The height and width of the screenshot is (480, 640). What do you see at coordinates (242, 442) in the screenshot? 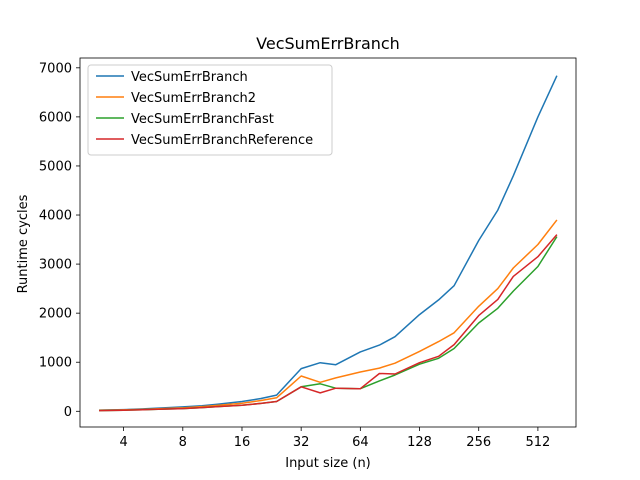
I see `x-tick-label: 16` at bounding box center [242, 442].